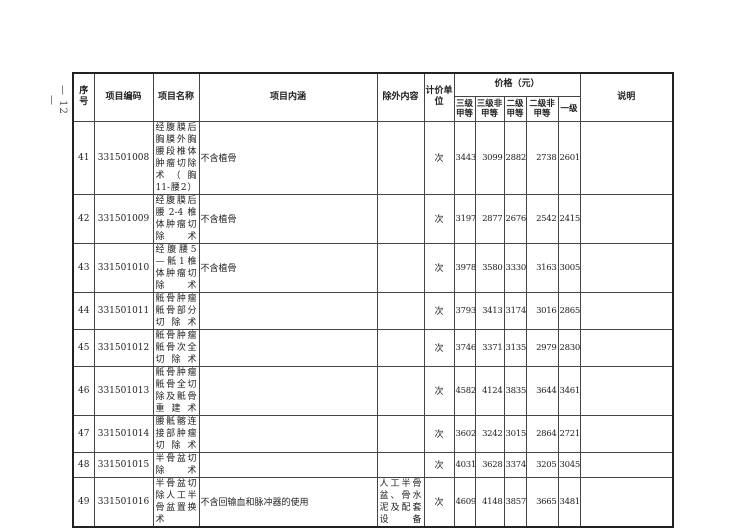  Describe the element at coordinates (464, 433) in the screenshot. I see `row-price-1: 3602` at that location.